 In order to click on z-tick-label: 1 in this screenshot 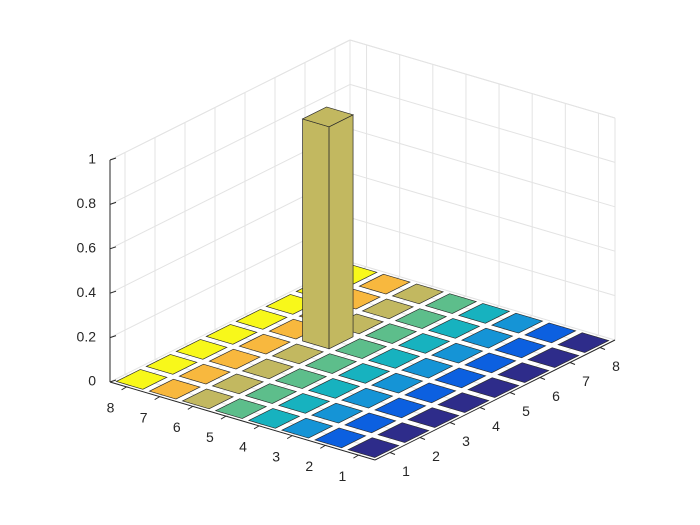, I will do `click(92, 159)`.